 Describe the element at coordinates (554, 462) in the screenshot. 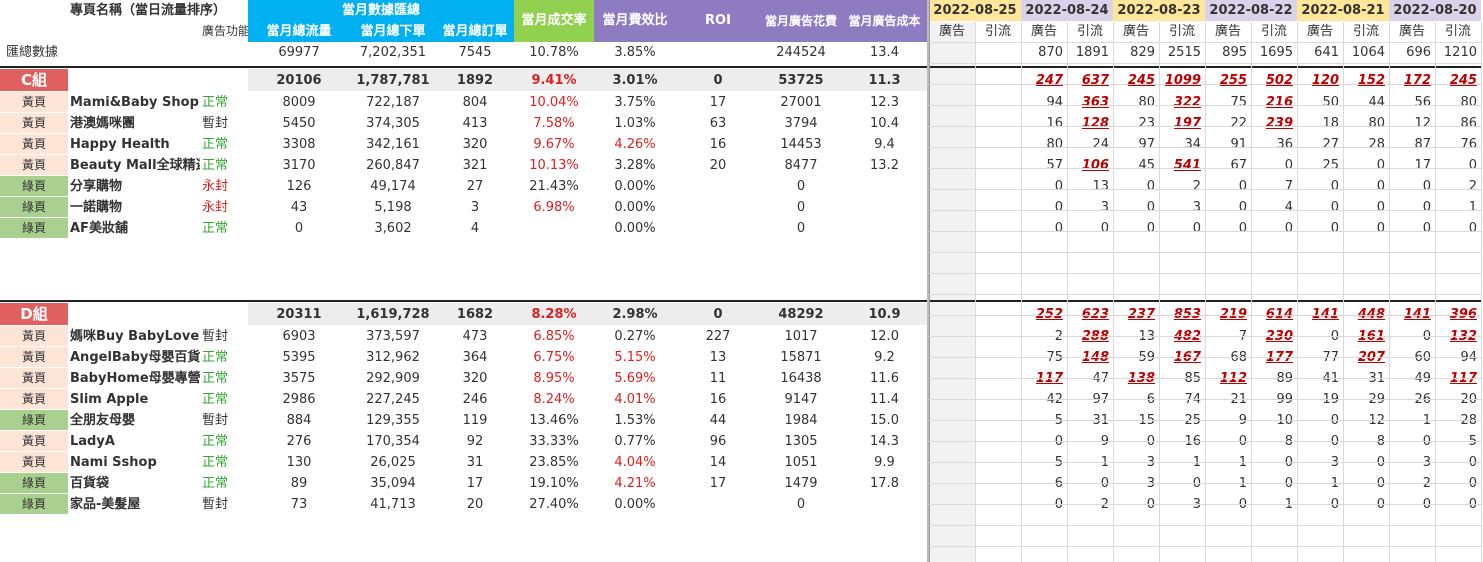

I see `cell-conversion: 23.85%` at that location.